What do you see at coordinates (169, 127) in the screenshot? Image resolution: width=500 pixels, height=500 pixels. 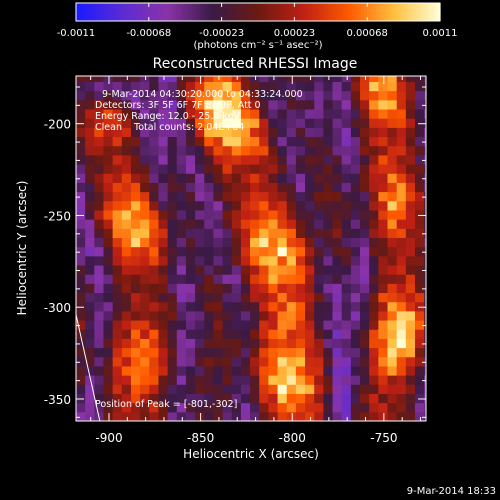 I see `header-line-4: Clean Total counts: 2.04E+04` at bounding box center [169, 127].